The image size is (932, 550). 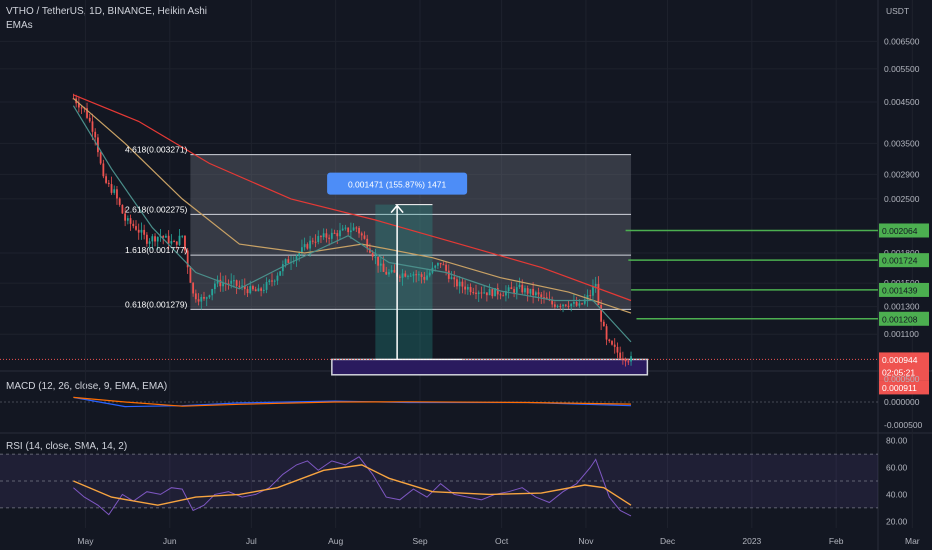 I want to click on time-tick-label: Feb, so click(x=836, y=541).